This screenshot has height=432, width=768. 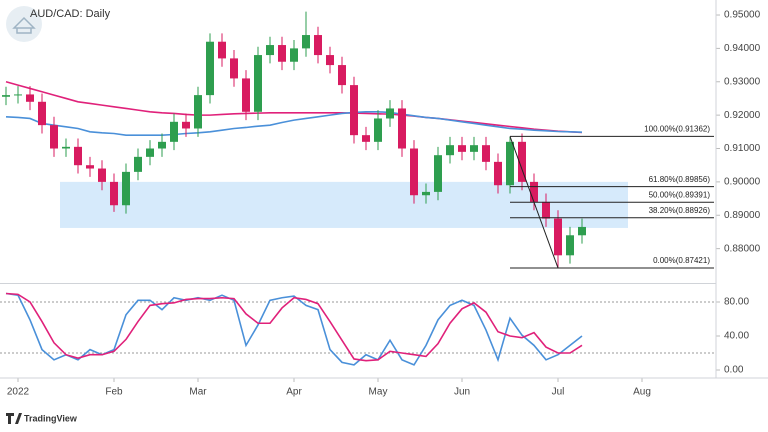 What do you see at coordinates (742, 15) in the screenshot?
I see `y-tick-label: 0.95000` at bounding box center [742, 15].